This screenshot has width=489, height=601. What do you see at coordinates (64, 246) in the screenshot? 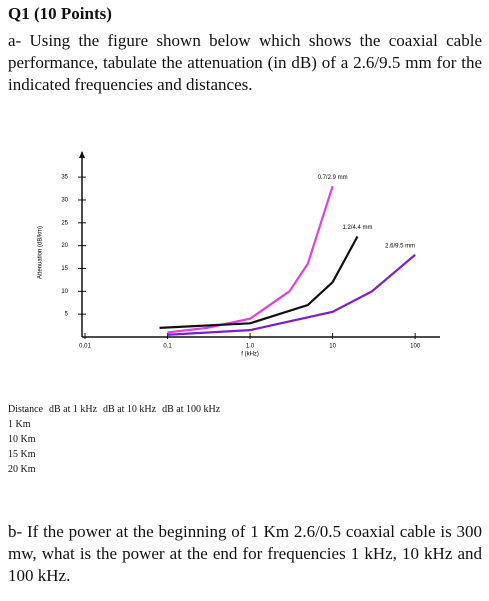
I see `y-tick-label: 20` at bounding box center [64, 246].